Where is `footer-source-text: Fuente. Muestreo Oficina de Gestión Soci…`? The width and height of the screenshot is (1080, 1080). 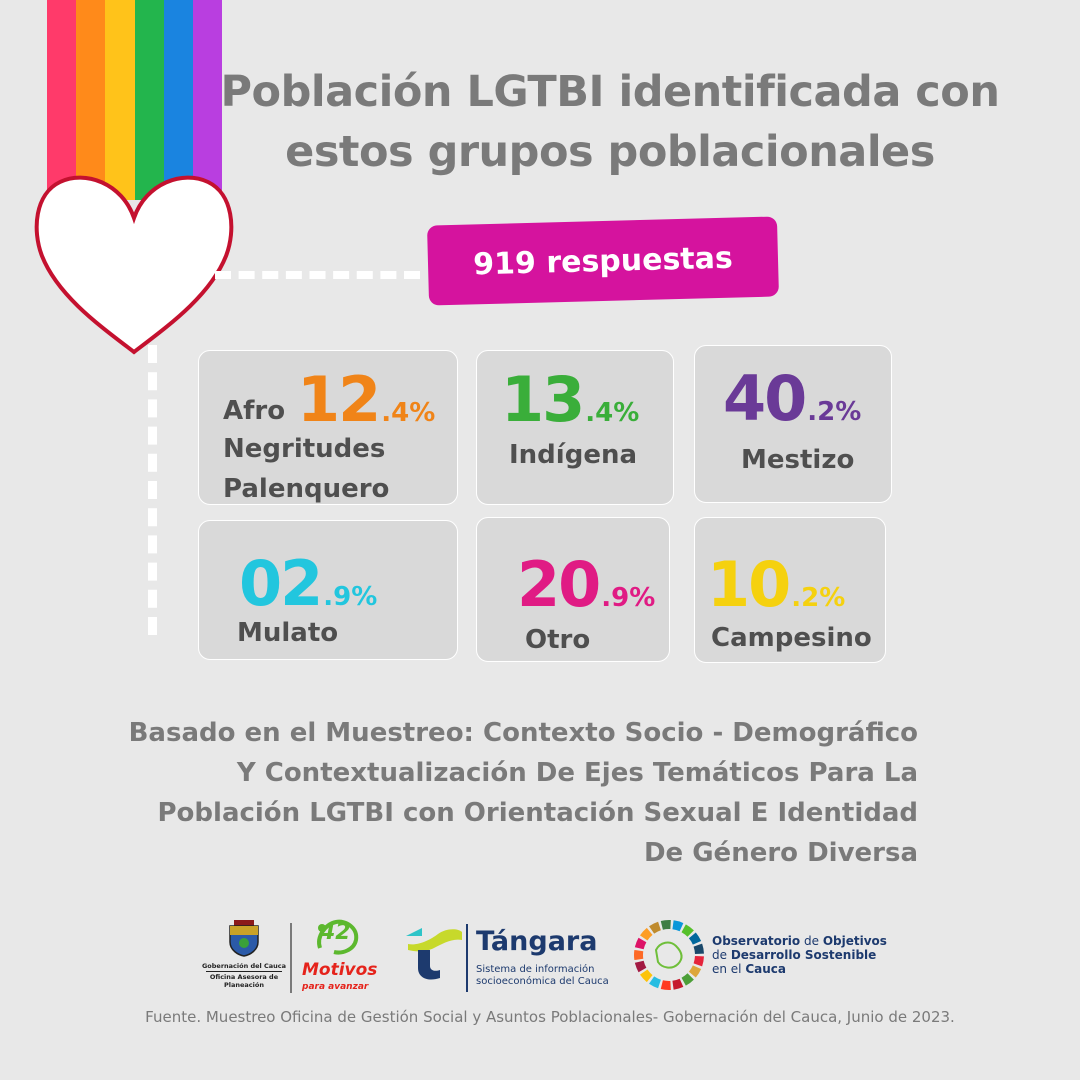 footer-source-text: Fuente. Muestreo Oficina de Gestión Soci… is located at coordinates (550, 1017).